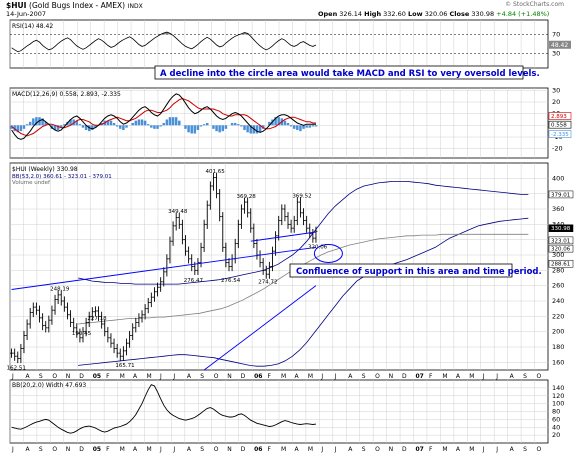 Image resolution: width=576 pixels, height=461 pixels. Describe the element at coordinates (558, 224) in the screenshot. I see `price-tick-label: 340` at that location.